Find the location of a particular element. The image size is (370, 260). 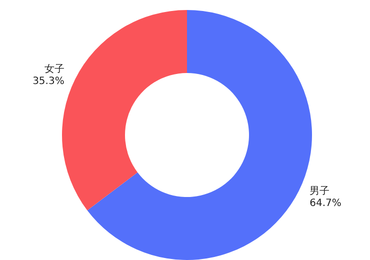

slice-label: 男子 is located at coordinates (320, 192).